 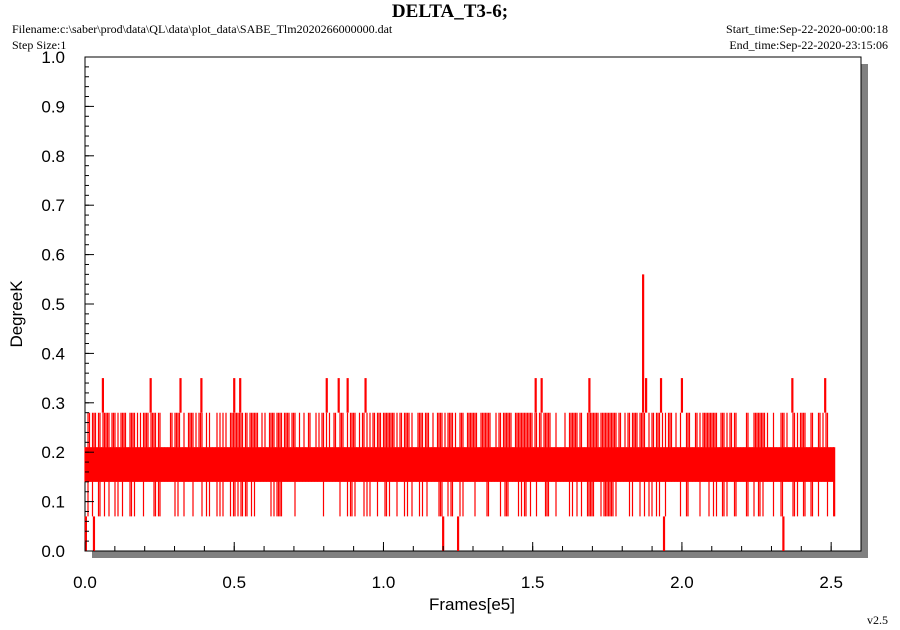 I want to click on start-time-label: Start_time:Sep-22-2020-00:00:18, so click(x=807, y=29).